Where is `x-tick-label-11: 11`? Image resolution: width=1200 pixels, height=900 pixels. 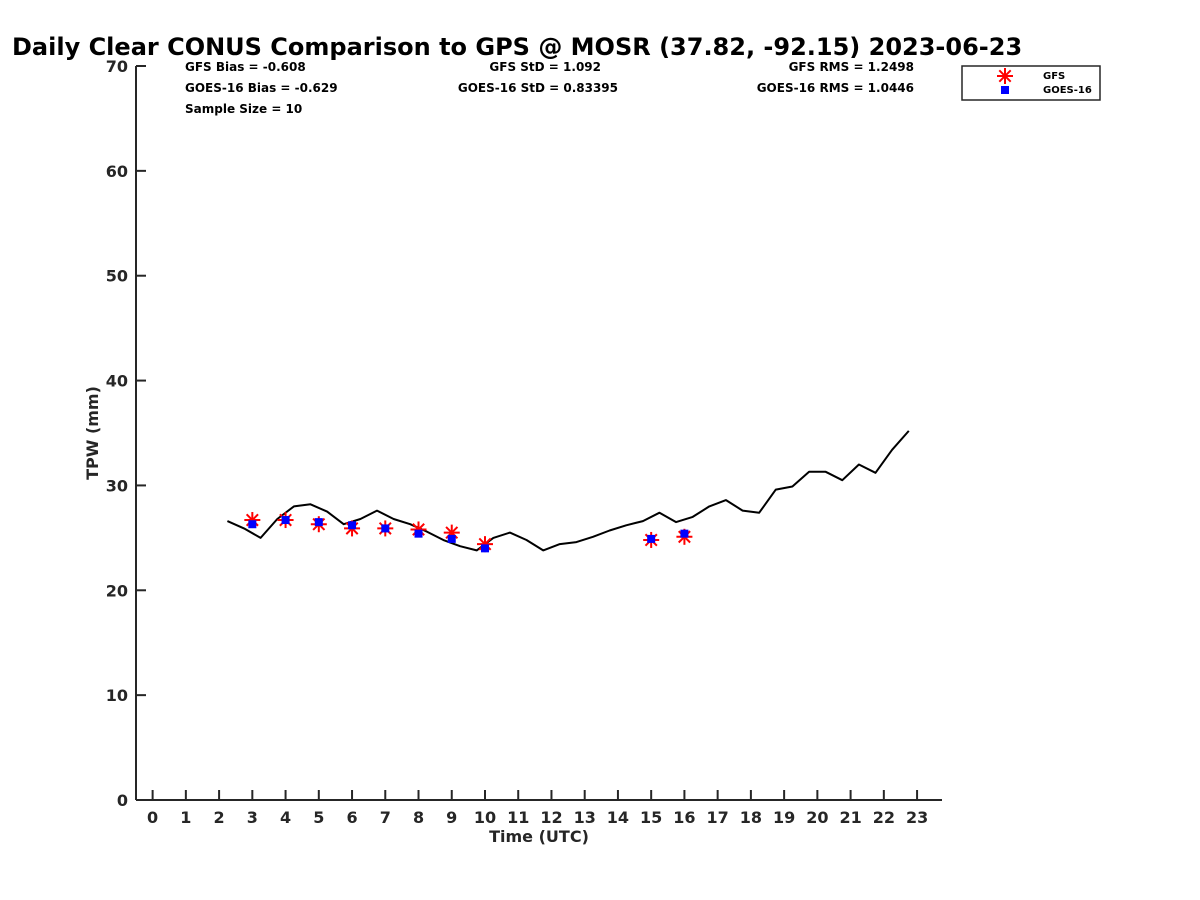 x-tick-label-11: 11 is located at coordinates (518, 817).